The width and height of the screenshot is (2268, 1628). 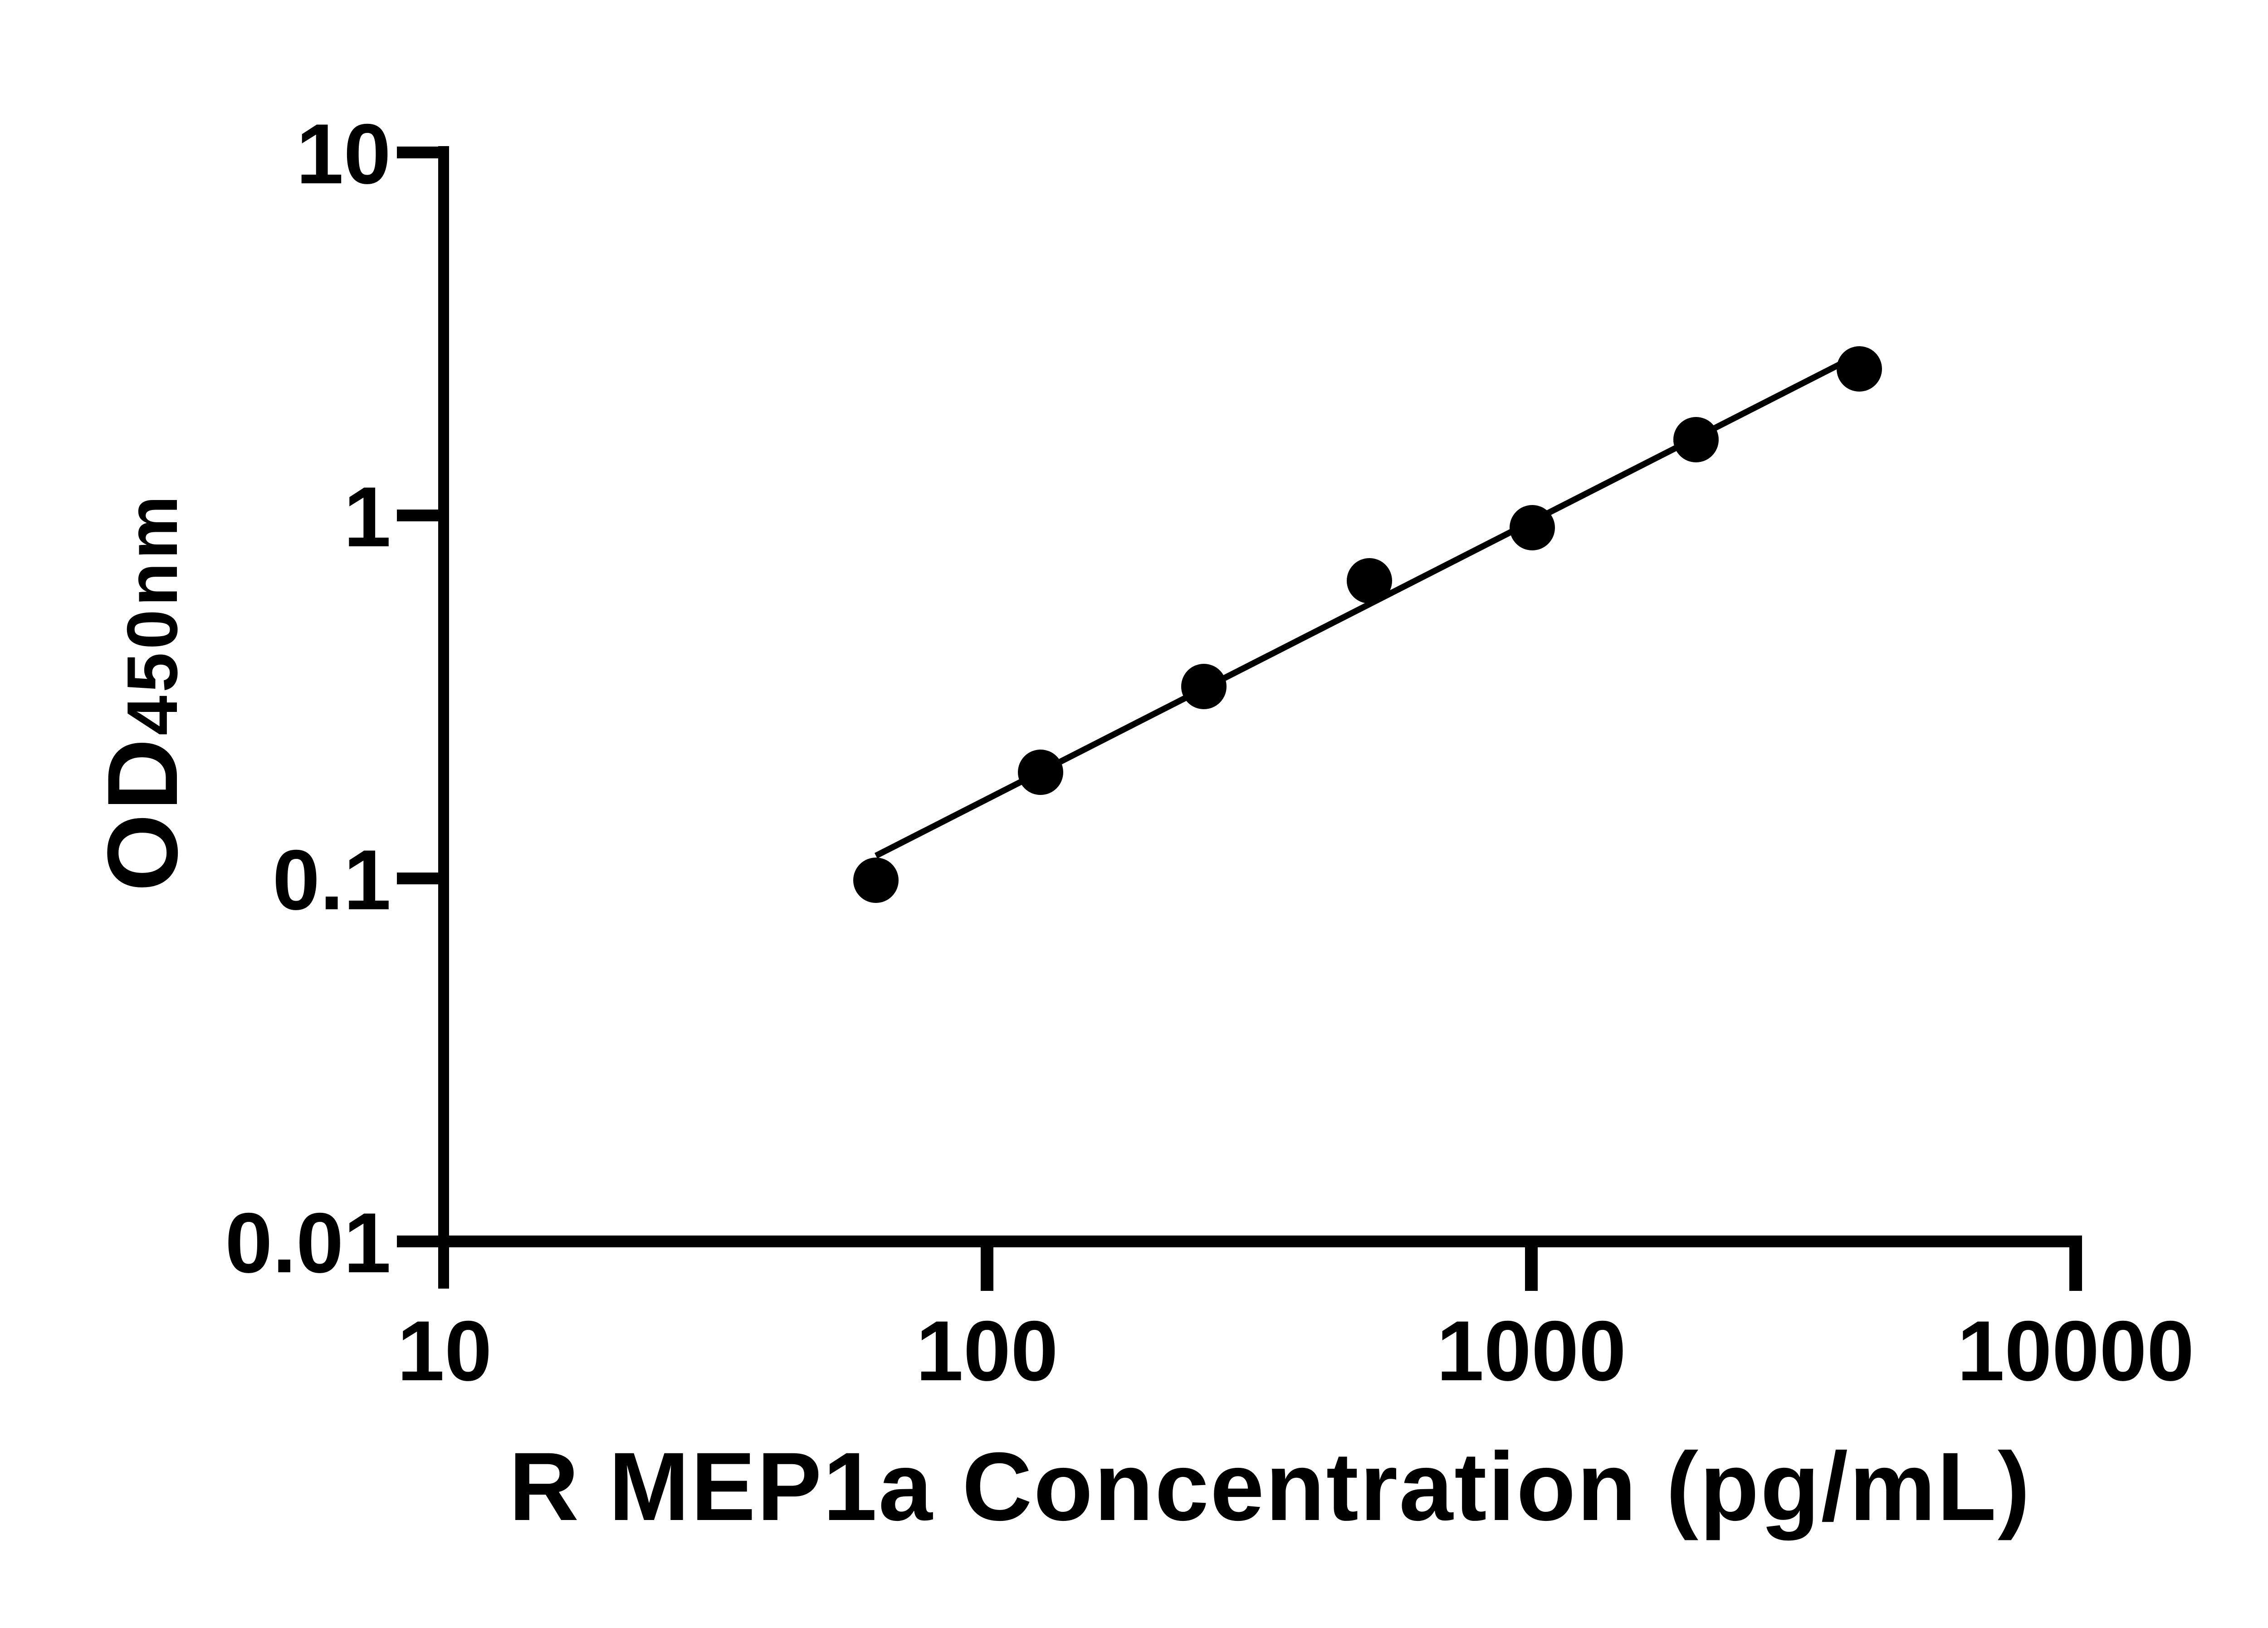 I want to click on svg-text: 0.01, so click(x=308, y=1242).